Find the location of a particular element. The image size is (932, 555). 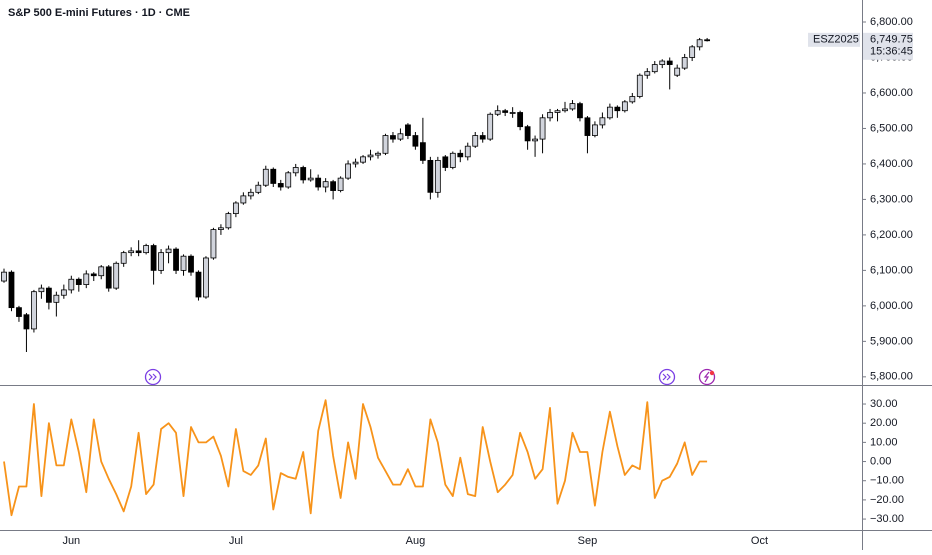

y-tick-label: 6,800.00 is located at coordinates (891, 22).